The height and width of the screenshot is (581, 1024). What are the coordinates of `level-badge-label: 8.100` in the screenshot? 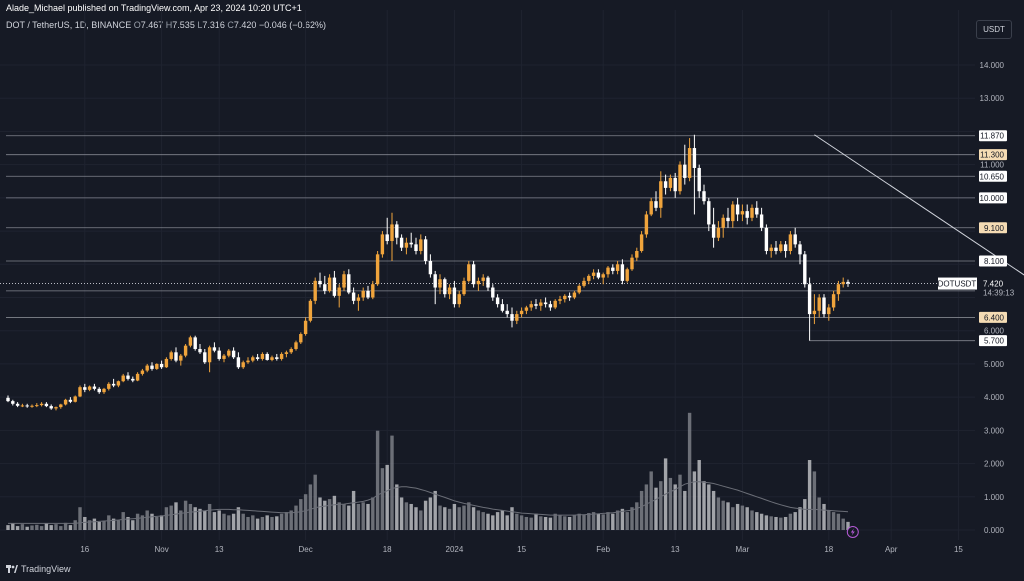 It's located at (994, 261).